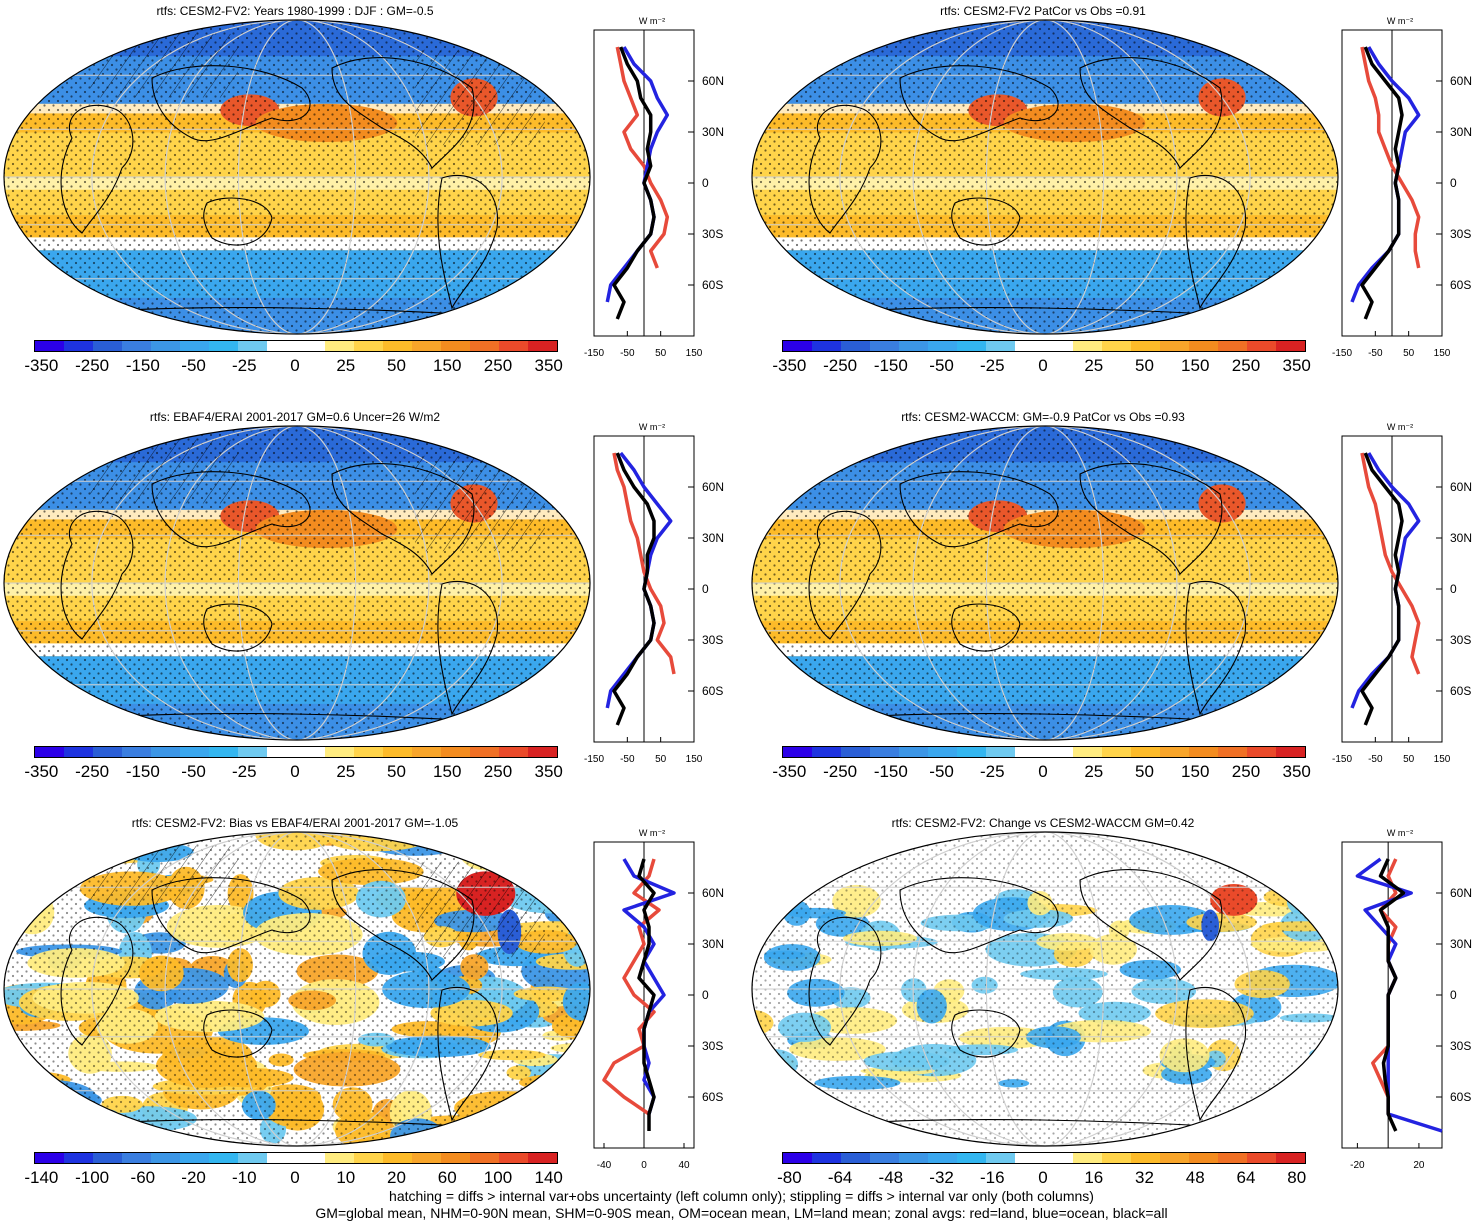 The width and height of the screenshot is (1483, 1222). What do you see at coordinates (447, 1177) in the screenshot?
I see `colorbar-label: 60` at bounding box center [447, 1177].